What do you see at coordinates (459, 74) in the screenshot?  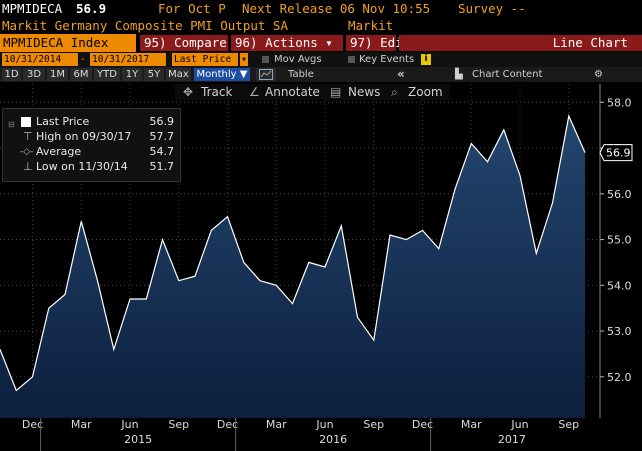 I see `chart-content-icon: ▙` at bounding box center [459, 74].